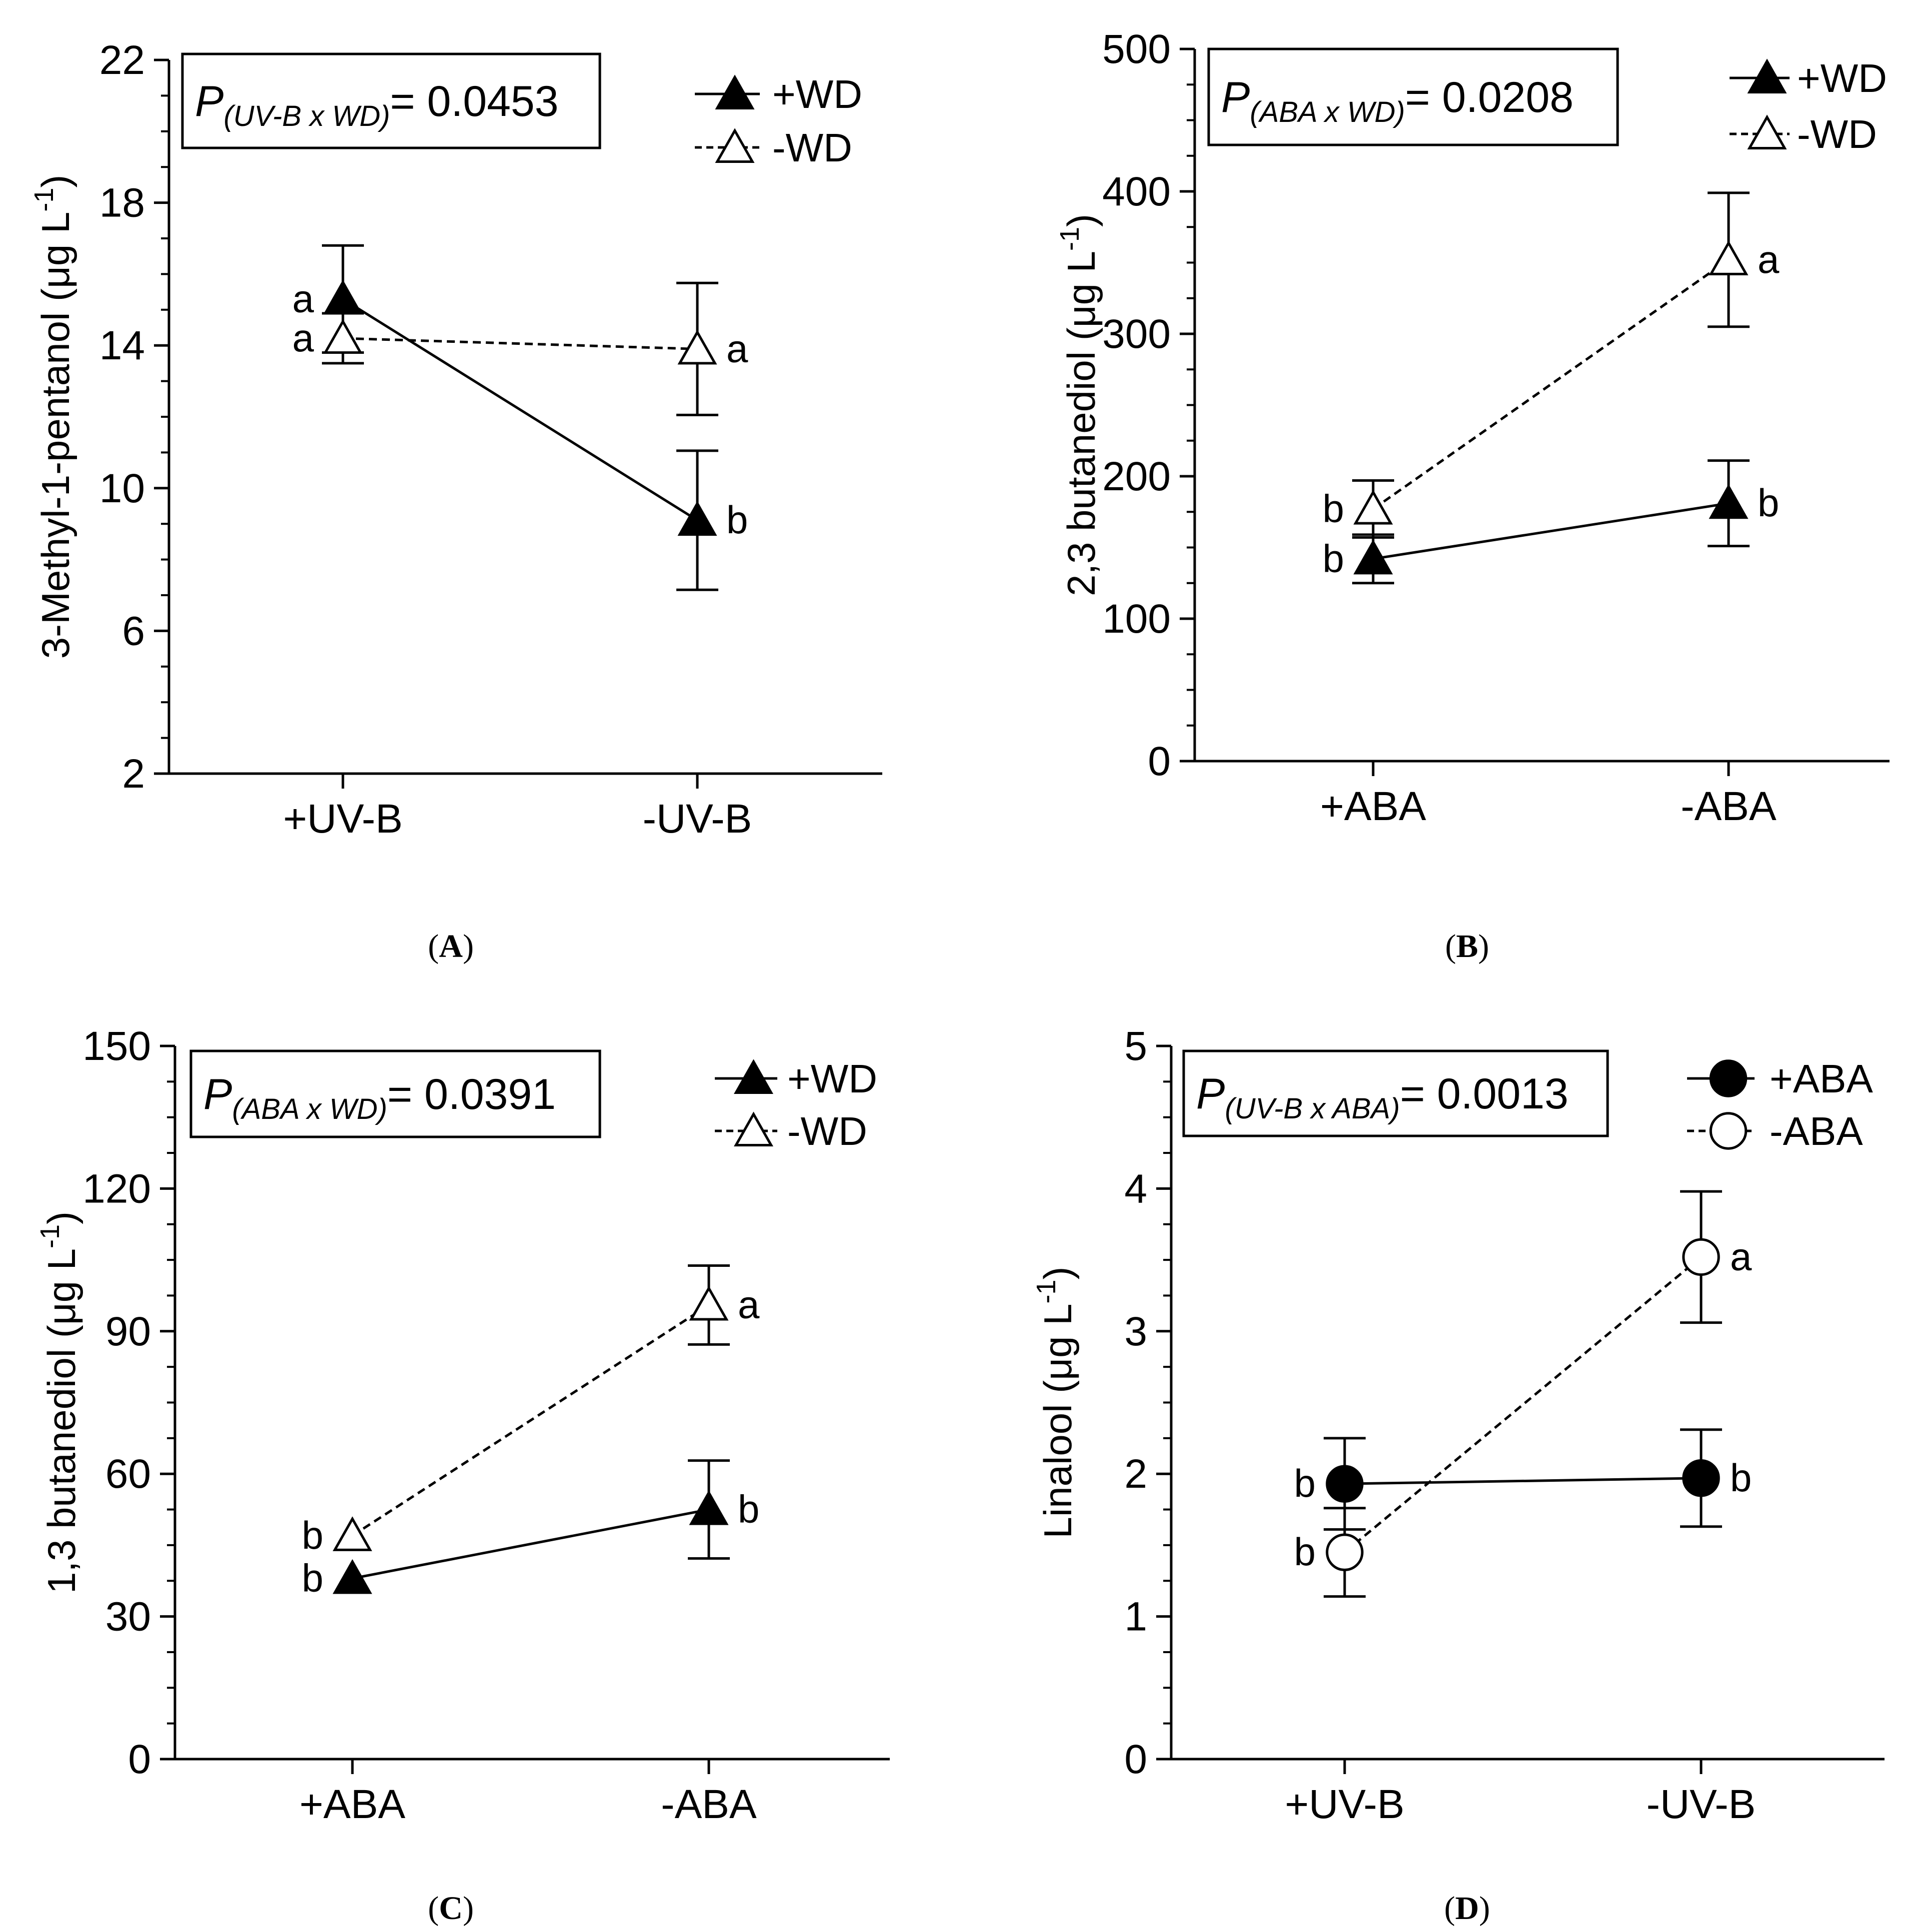 The image size is (1929, 1932). What do you see at coordinates (1312, 1108) in the screenshot?
I see `p-subscript: (UV-B x ABA)` at bounding box center [1312, 1108].